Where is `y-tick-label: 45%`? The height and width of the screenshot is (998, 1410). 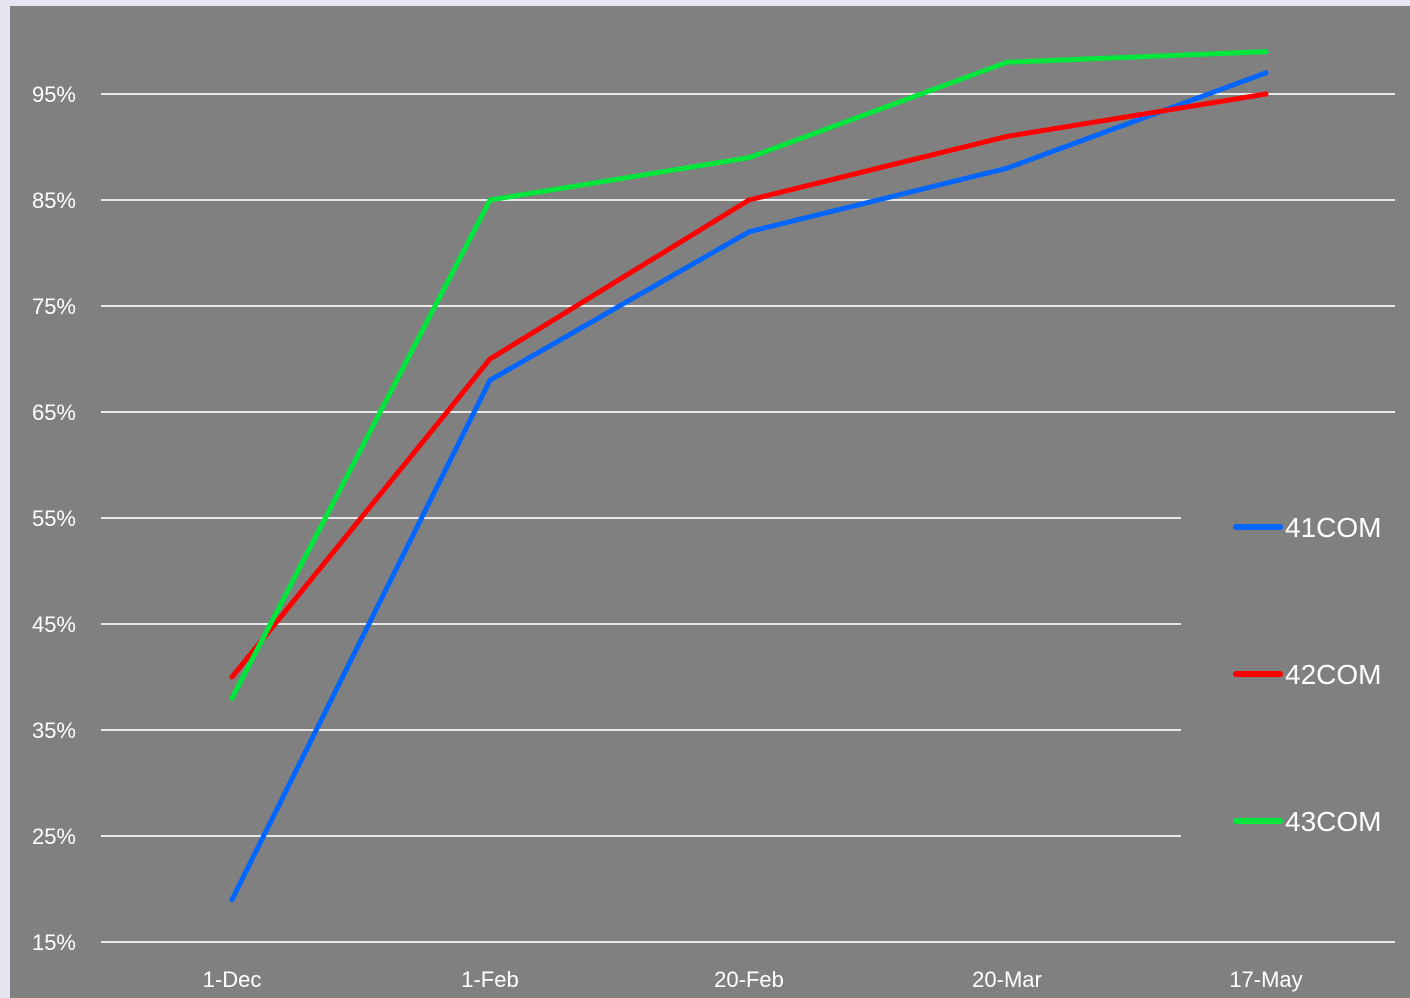 y-tick-label: 45% is located at coordinates (54, 624).